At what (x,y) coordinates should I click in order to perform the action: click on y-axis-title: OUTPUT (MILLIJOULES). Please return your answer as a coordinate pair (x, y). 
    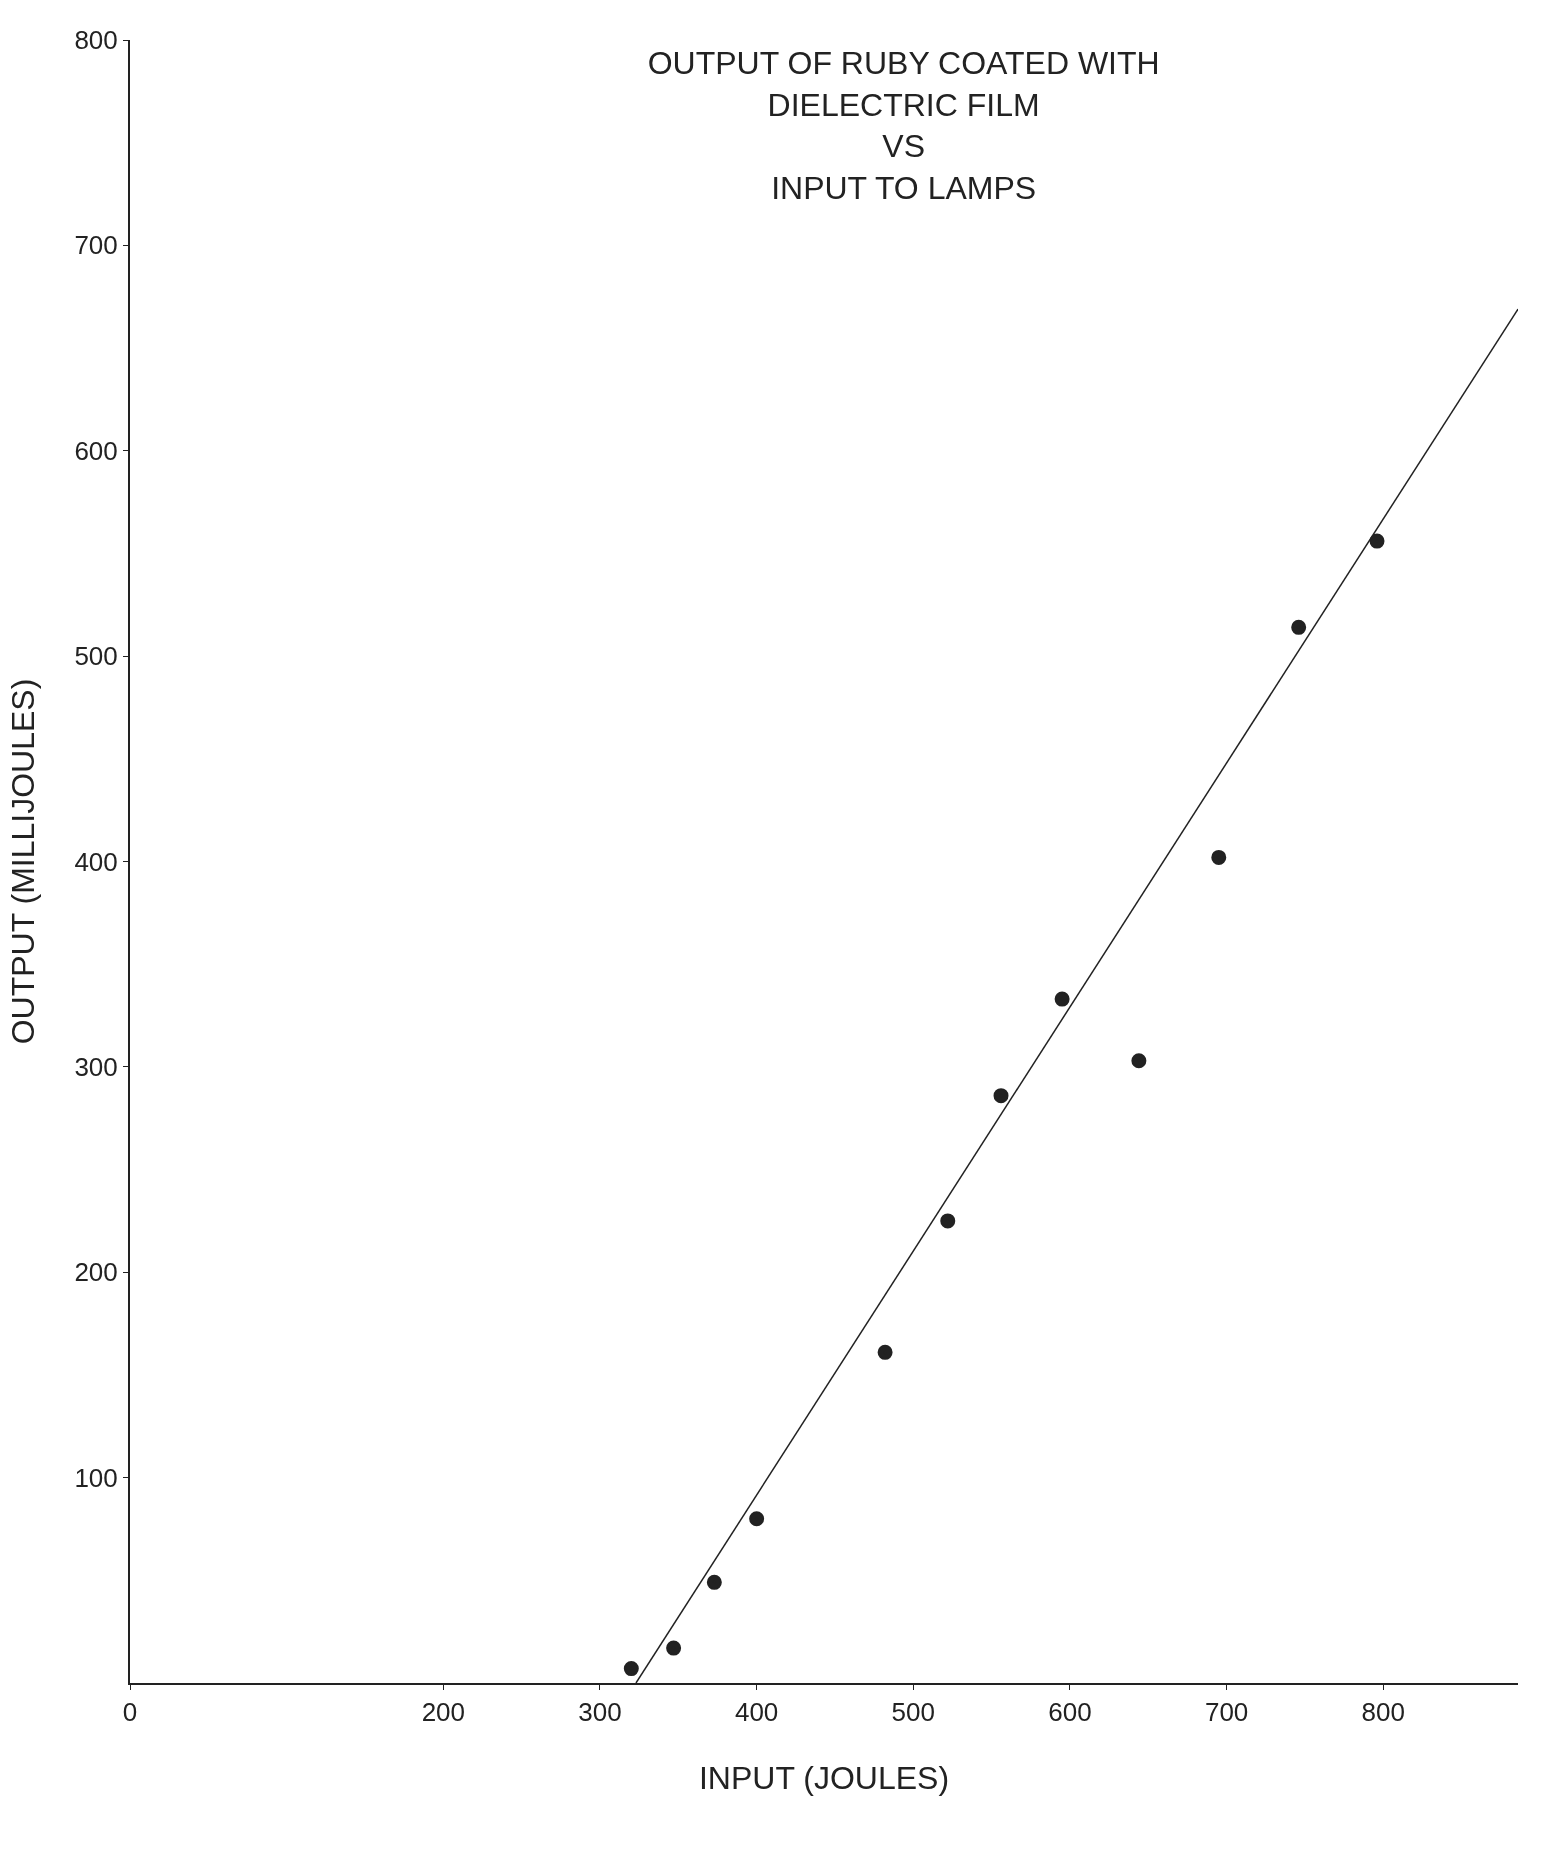
    Looking at the image, I should click on (23, 861).